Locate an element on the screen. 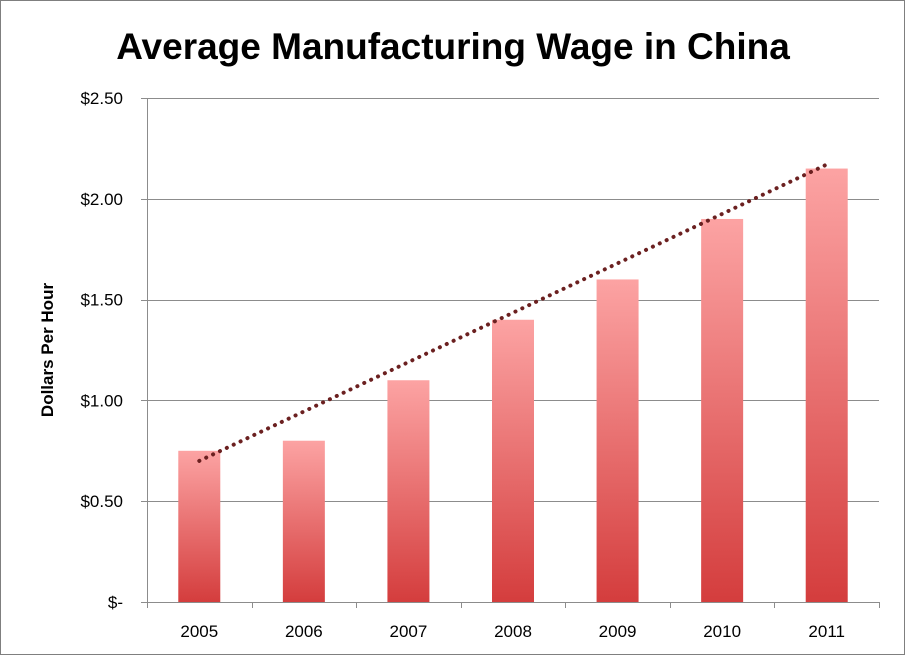  y-tick-label: $- is located at coordinates (115, 602).